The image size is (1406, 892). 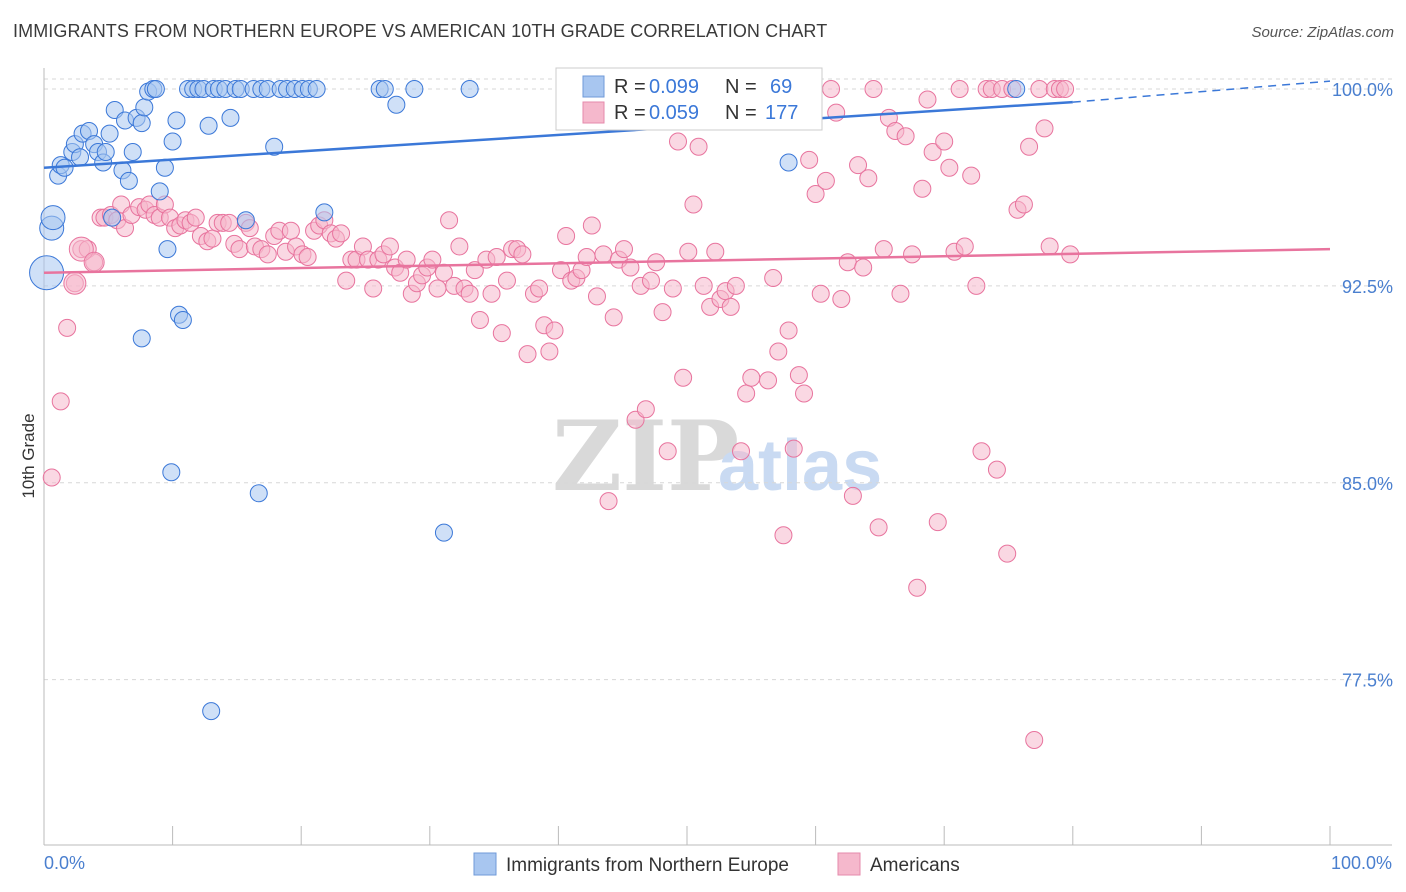 What do you see at coordinates (593, 86) in the screenshot?
I see `legend-swatch-blue` at bounding box center [593, 86].